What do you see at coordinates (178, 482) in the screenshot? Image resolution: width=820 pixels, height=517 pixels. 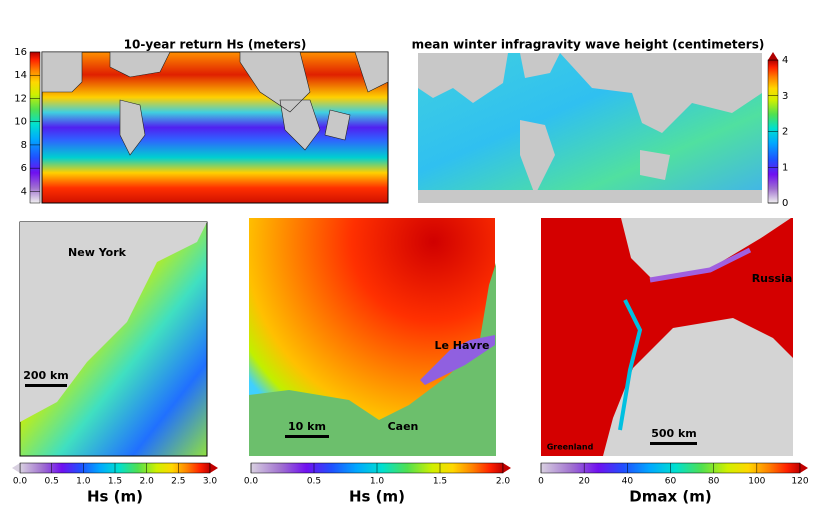 I see `colorbar-tick-label: 2.5` at bounding box center [178, 482].